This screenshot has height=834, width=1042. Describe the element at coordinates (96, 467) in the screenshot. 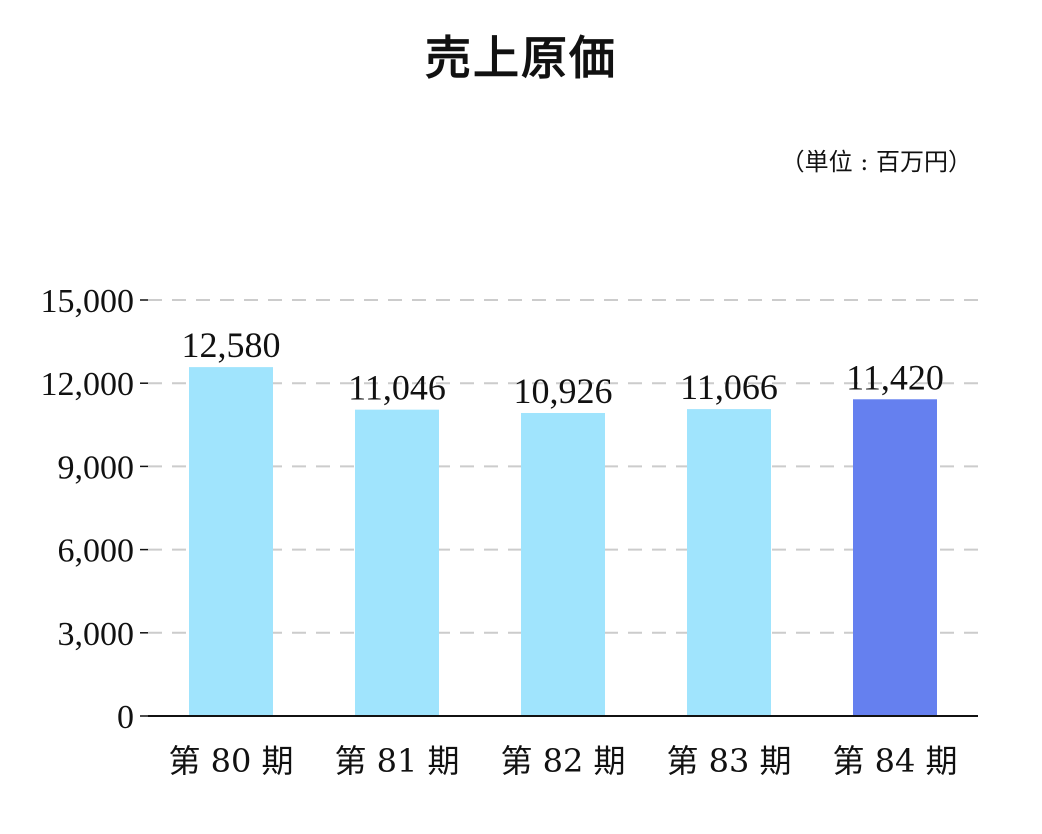

I see `y-tick-label: 9,000` at that location.